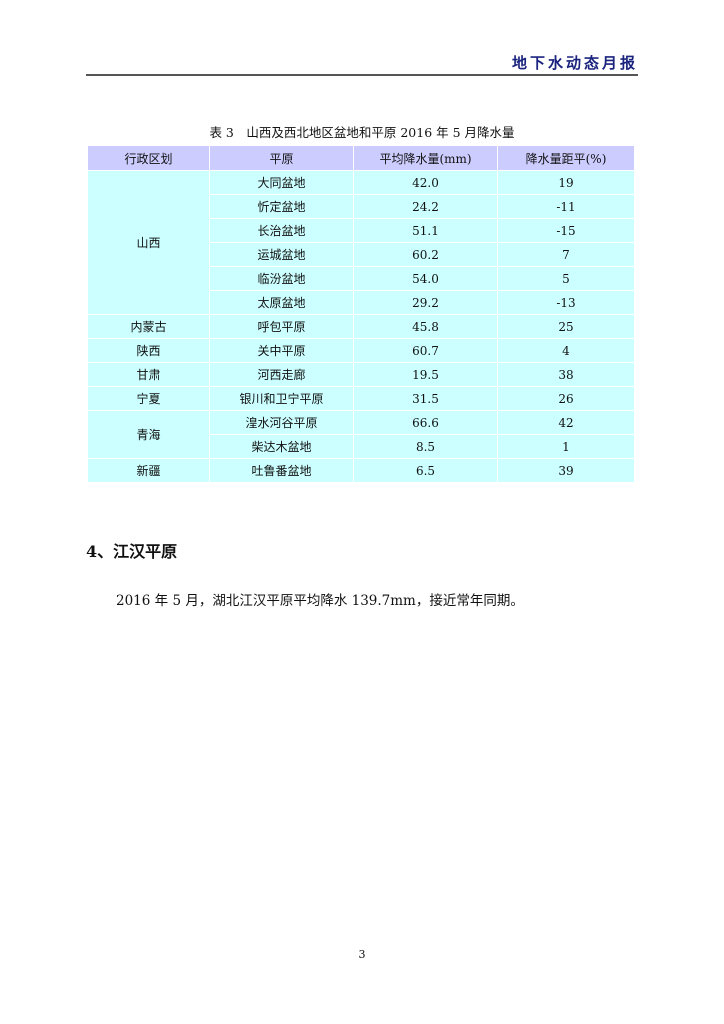  What do you see at coordinates (281, 446) in the screenshot?
I see `plain-cell: 柴达木盆地` at bounding box center [281, 446].